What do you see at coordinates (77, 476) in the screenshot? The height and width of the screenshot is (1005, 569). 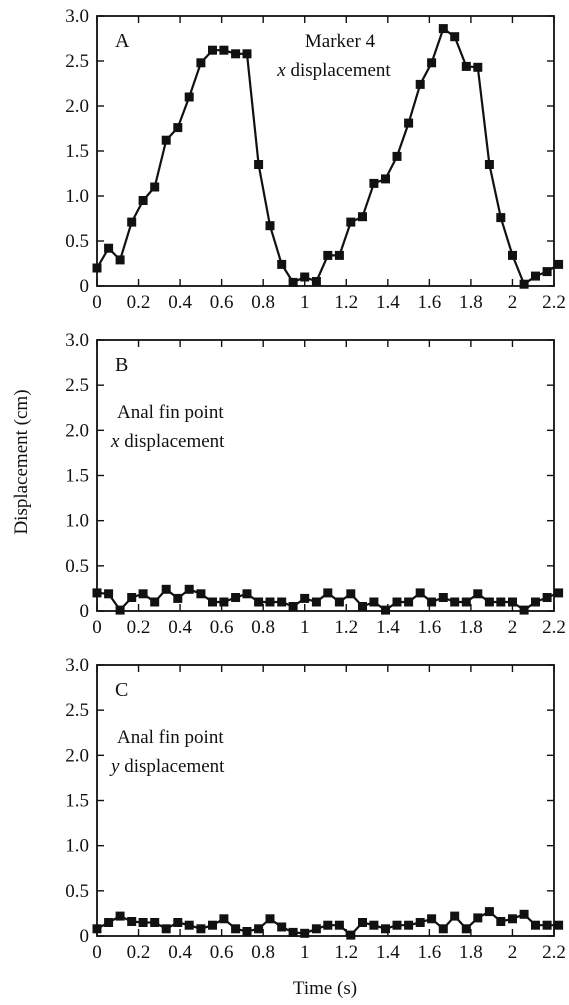 I see `y-tick-label-b-3: 1.5` at bounding box center [77, 476].